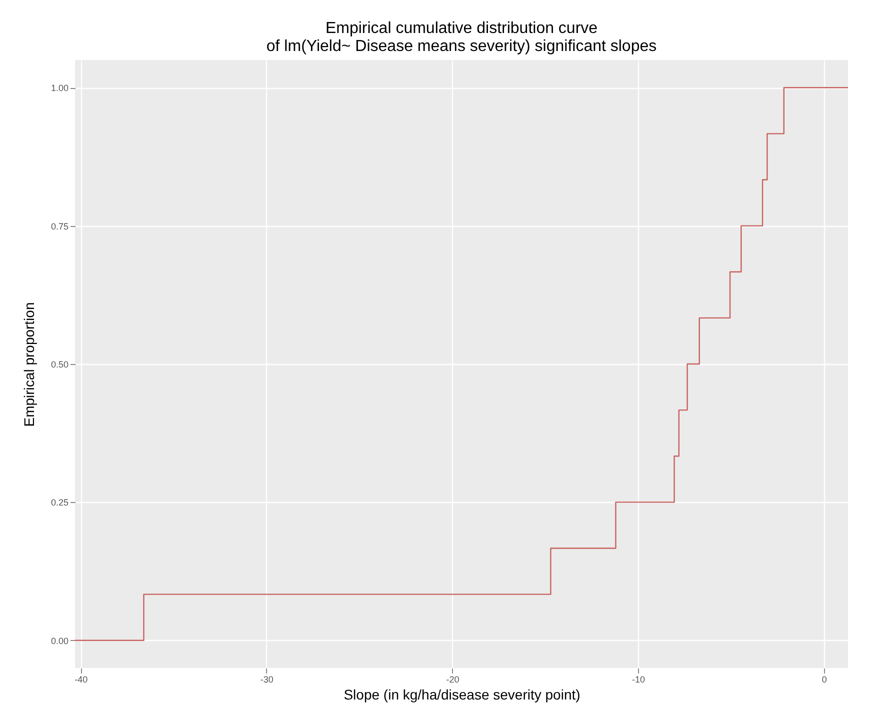 This screenshot has width=881, height=718. What do you see at coordinates (453, 679) in the screenshot?
I see `x-tick-label: -20` at bounding box center [453, 679].